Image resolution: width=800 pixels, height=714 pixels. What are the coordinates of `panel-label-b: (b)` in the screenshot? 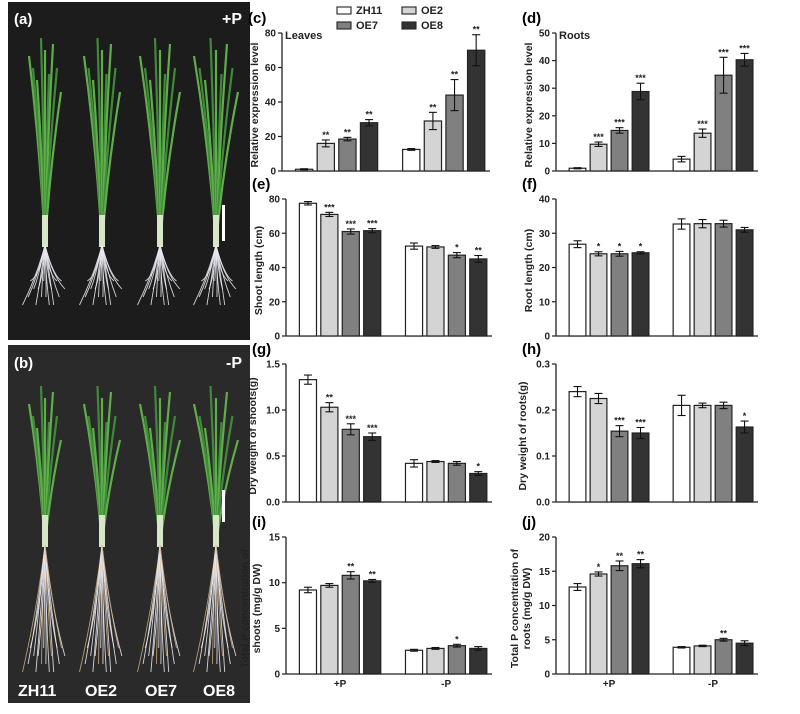 It's located at (23, 363).